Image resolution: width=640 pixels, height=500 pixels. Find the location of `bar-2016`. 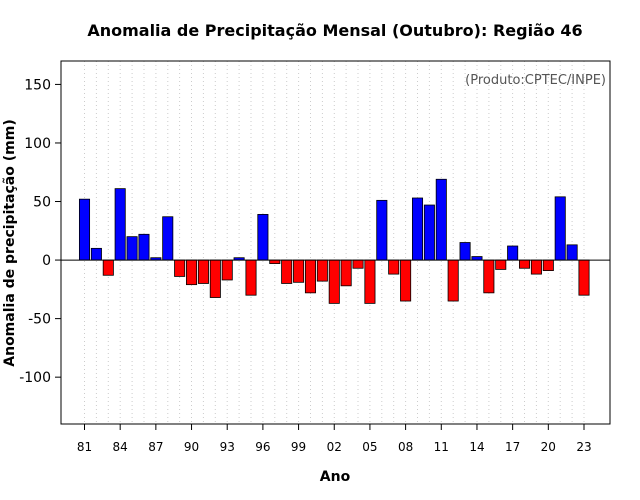

bar-2016 is located at coordinates (501, 264).